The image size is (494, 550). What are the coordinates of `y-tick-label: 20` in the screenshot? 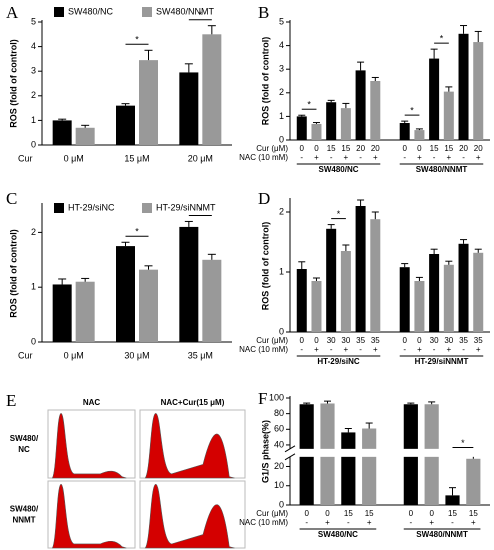 It's located at (279, 466).